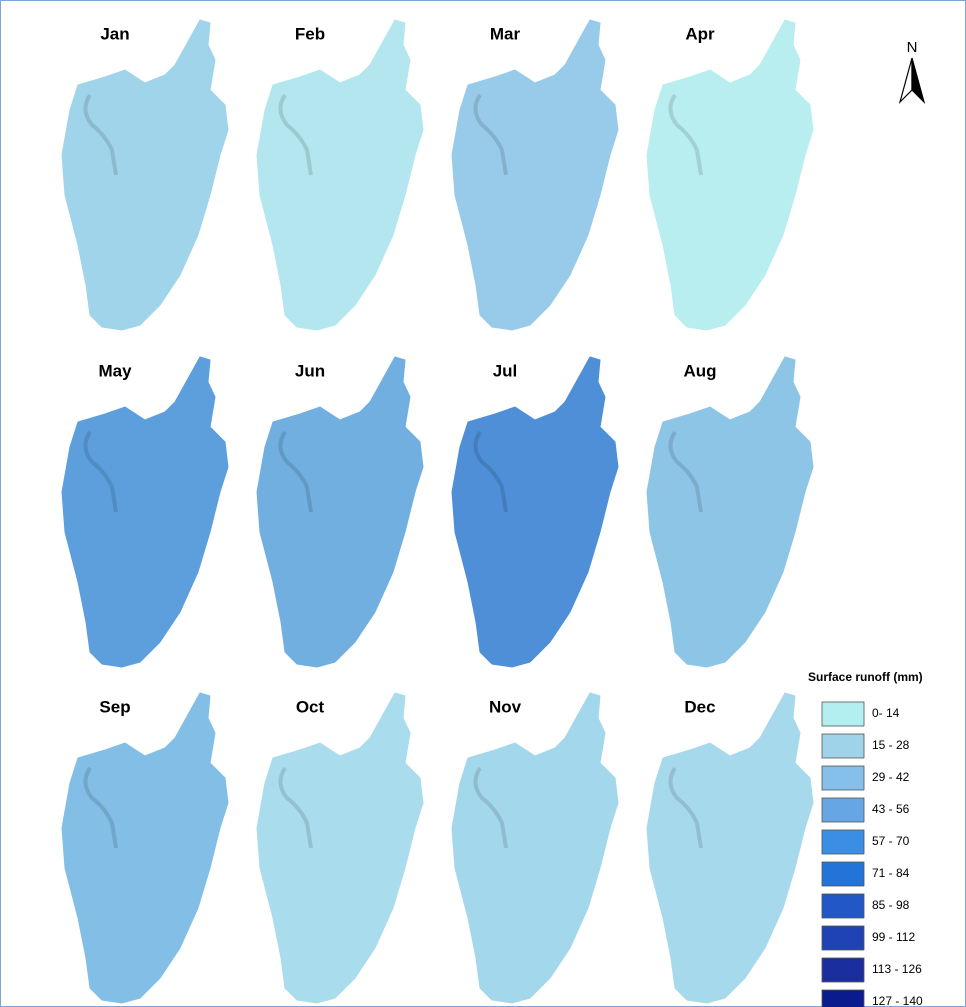  Describe the element at coordinates (700, 33) in the screenshot. I see `month-label: Apr` at that location.